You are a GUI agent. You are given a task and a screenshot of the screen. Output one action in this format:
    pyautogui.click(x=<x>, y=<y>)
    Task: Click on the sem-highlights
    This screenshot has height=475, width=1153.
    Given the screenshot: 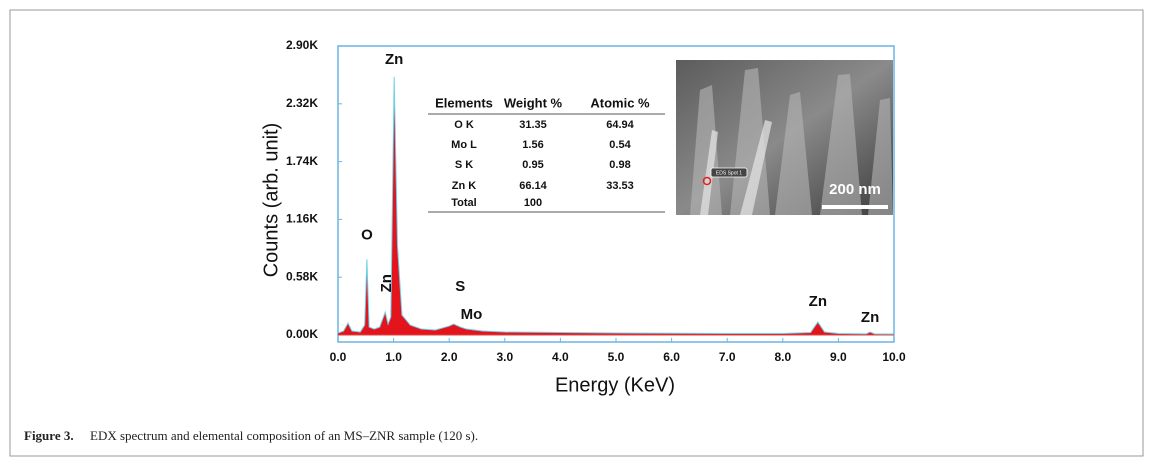 What is the action you would take?
    pyautogui.click(x=736, y=167)
    